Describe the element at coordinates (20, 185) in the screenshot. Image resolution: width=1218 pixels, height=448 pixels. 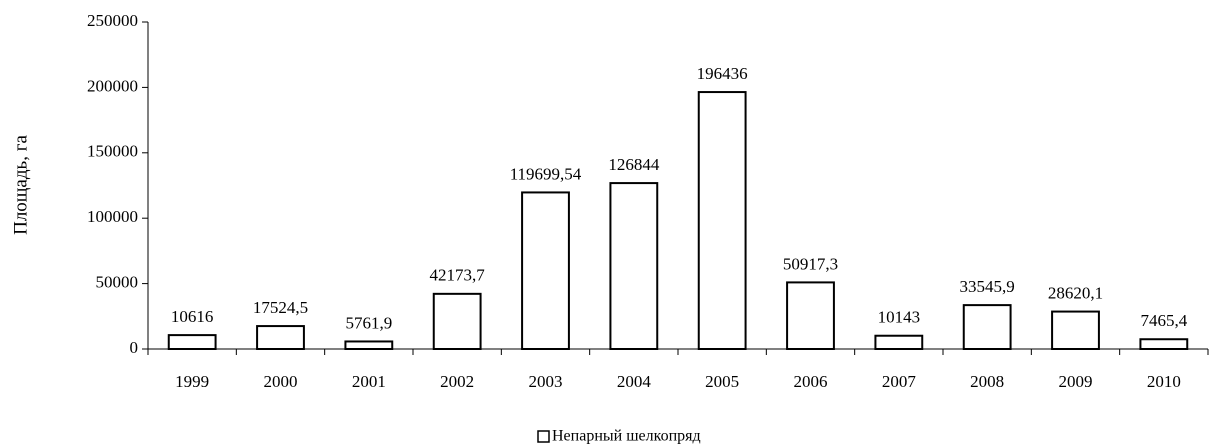
I see `y-axis-label: Площадь, га` at that location.